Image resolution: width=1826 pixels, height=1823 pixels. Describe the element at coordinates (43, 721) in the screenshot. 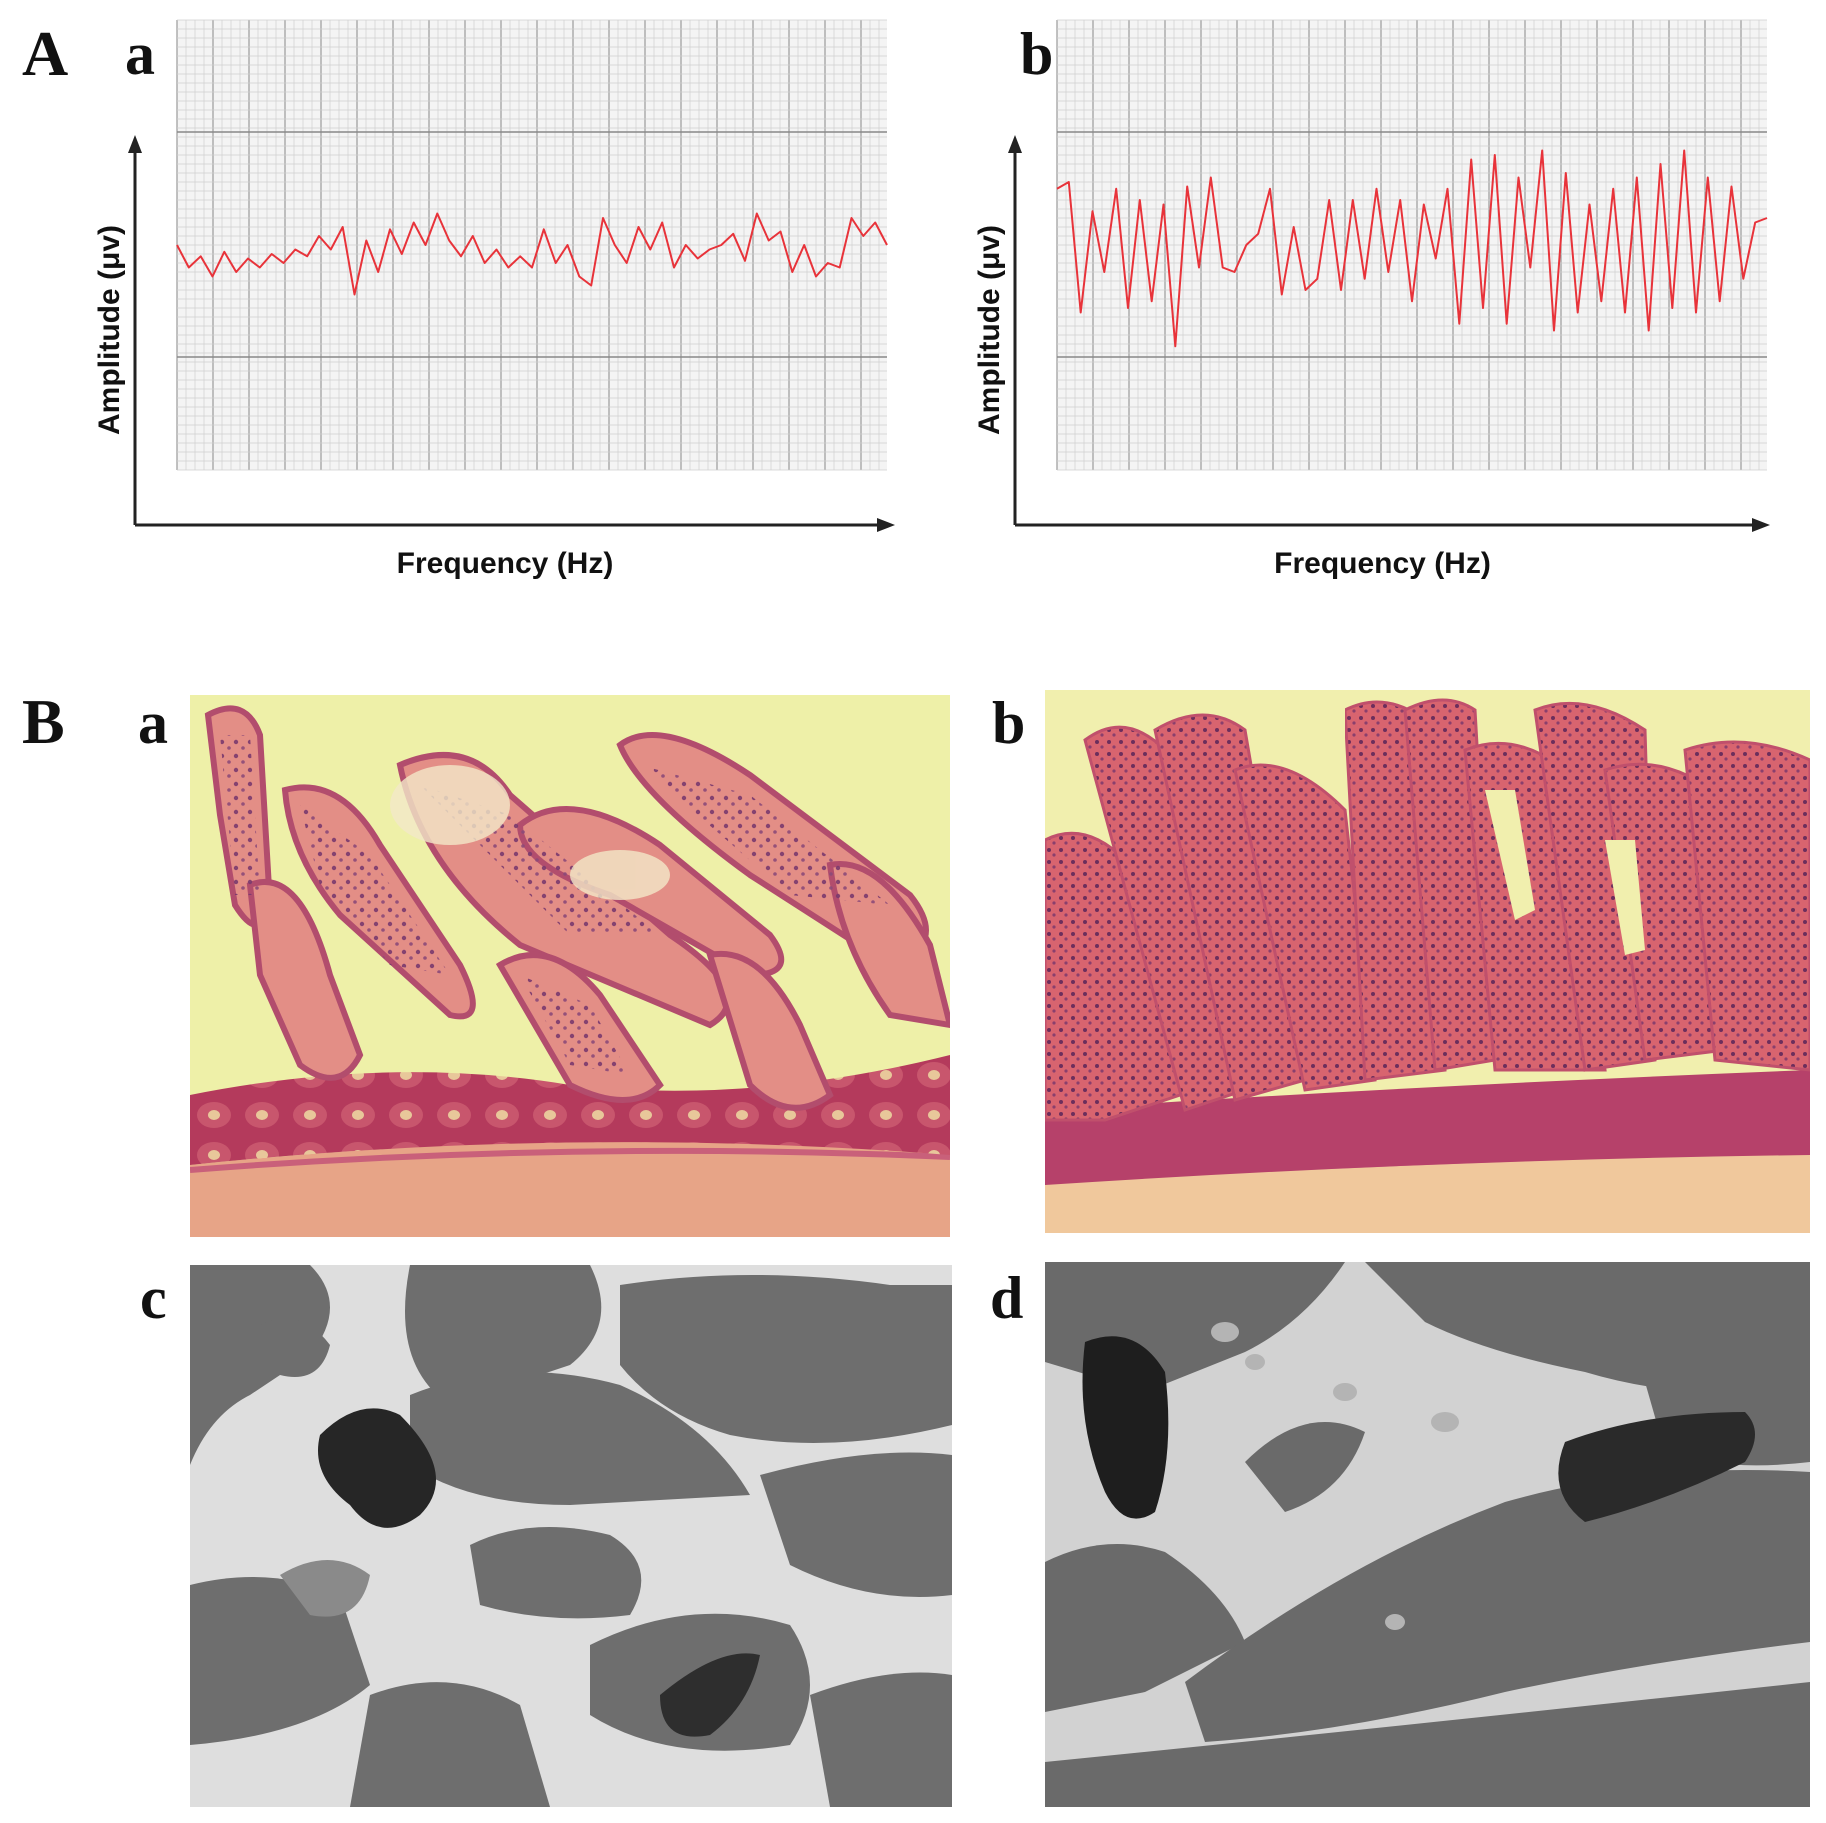

I see `panel-label-B: B` at that location.